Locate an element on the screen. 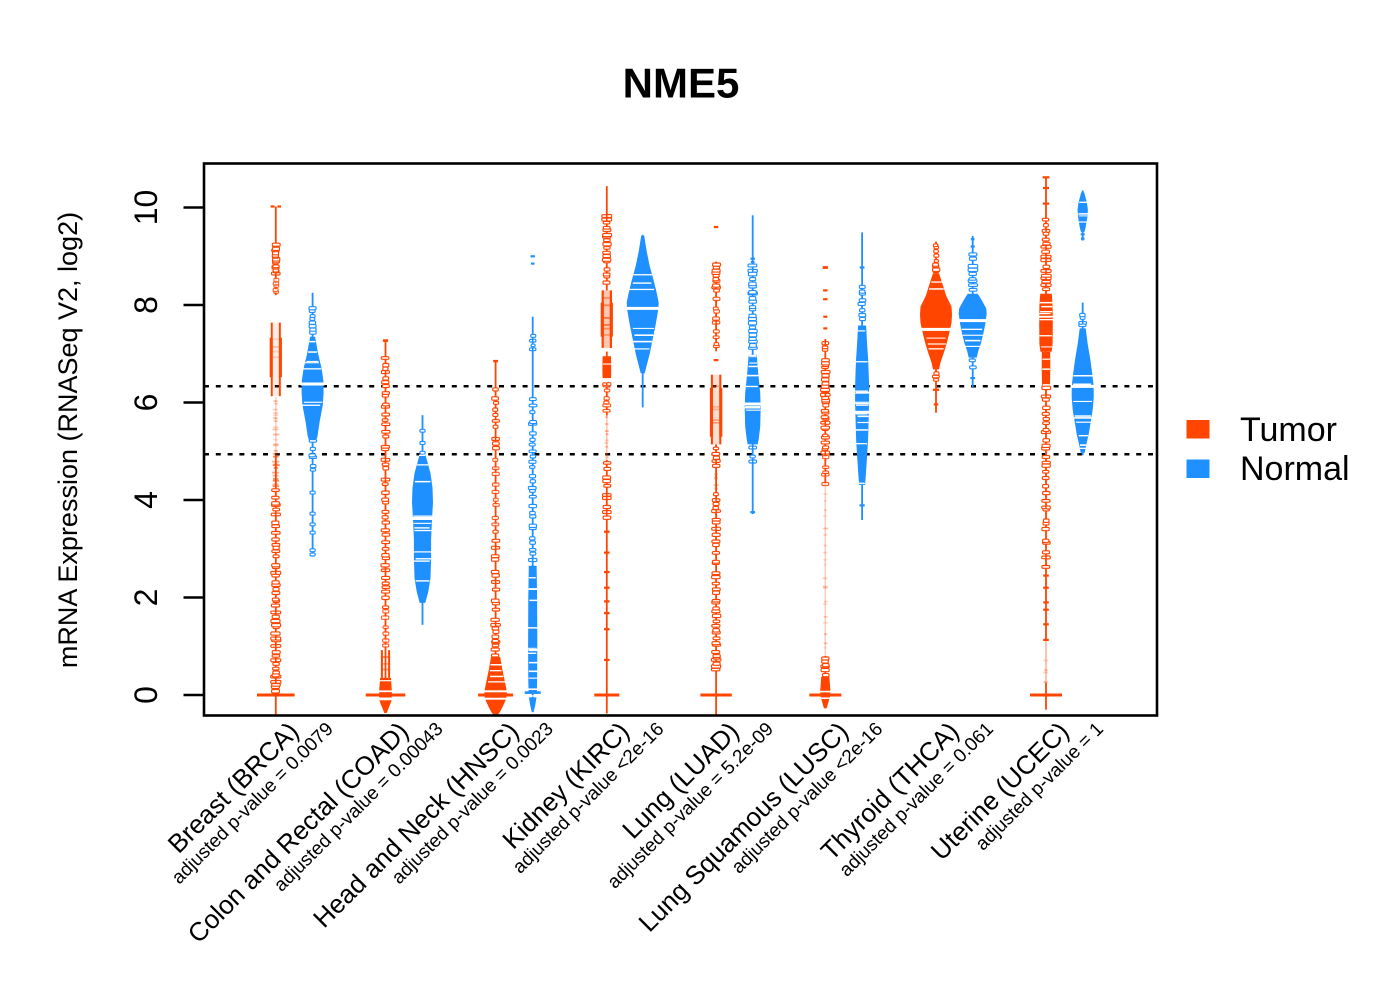 This screenshot has width=1400, height=1005. svg-text: 10 is located at coordinates (146, 208).